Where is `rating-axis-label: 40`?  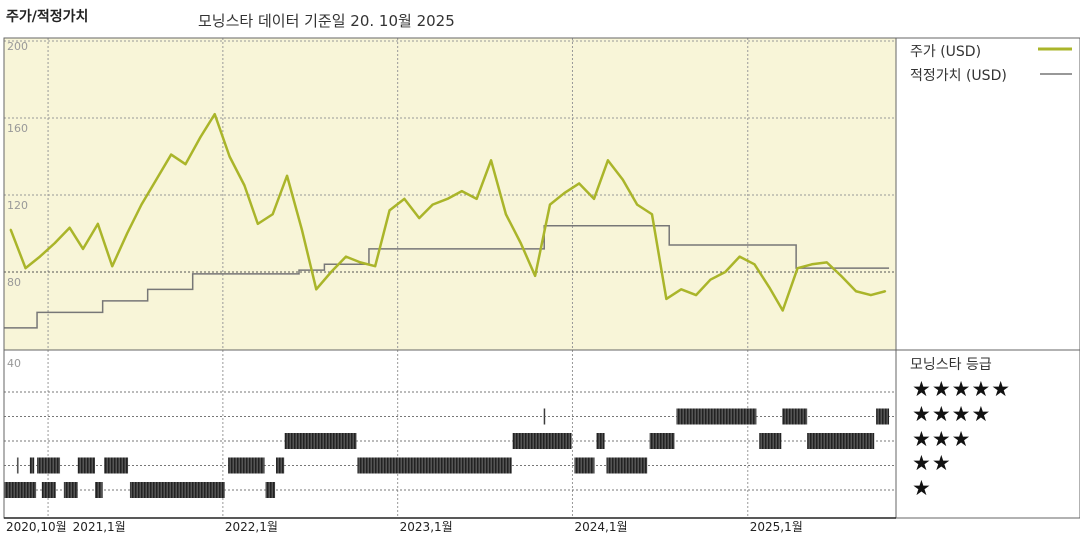
rating-axis-label: 40 is located at coordinates (14, 363).